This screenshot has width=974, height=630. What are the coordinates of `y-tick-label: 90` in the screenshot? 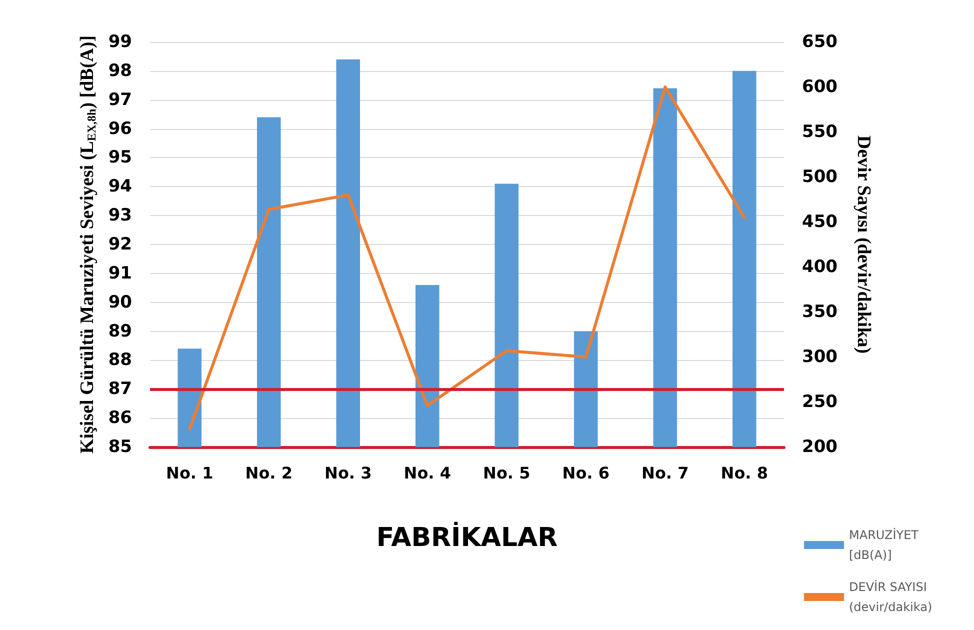 It's located at (120, 302).